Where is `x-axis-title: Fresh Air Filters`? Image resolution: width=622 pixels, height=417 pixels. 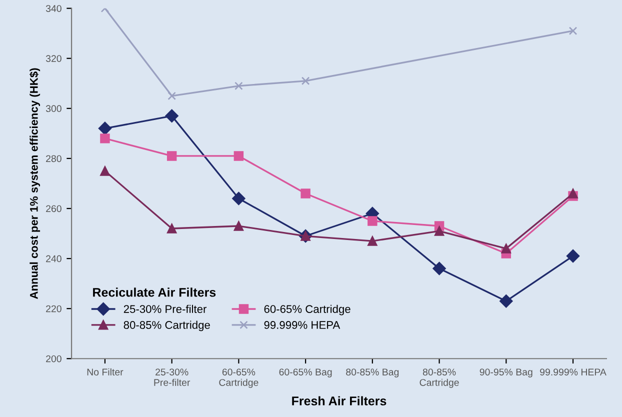 x-axis-title: Fresh Air Filters is located at coordinates (339, 401).